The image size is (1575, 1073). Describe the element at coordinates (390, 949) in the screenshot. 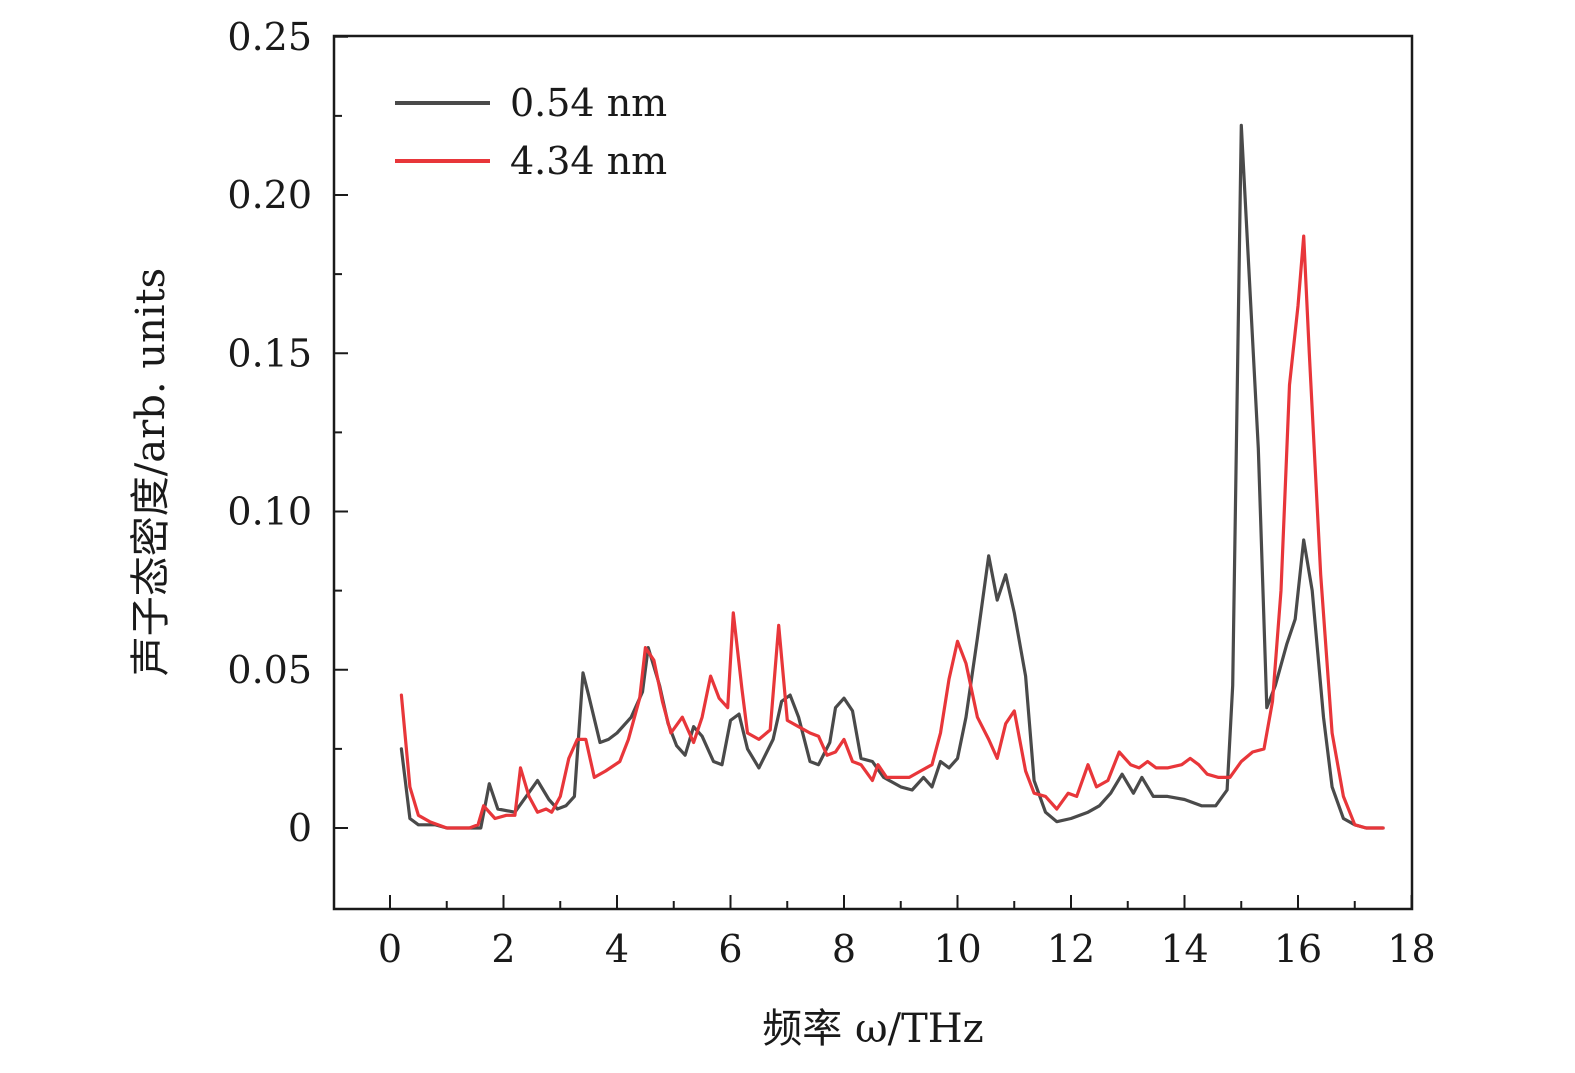

I see `x-tick-label: 0` at that location.